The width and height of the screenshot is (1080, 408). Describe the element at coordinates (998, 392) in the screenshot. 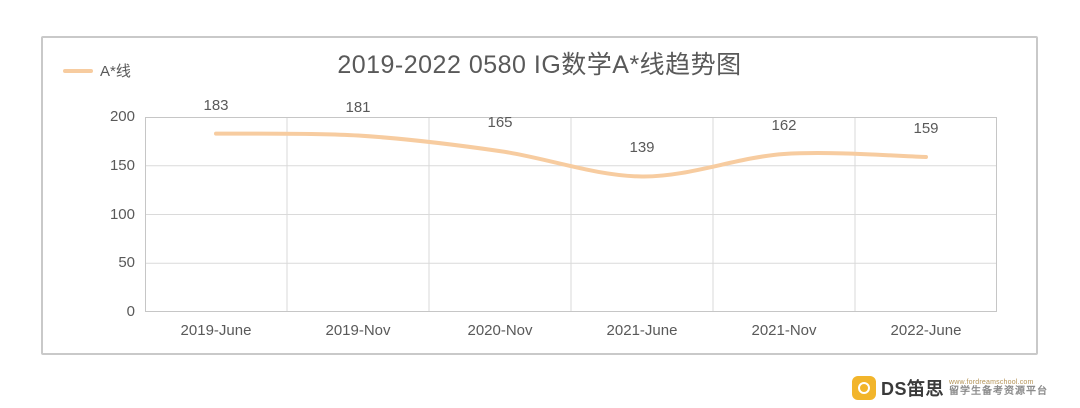

I see `brand-tagline: 留学生备考资源平台` at that location.